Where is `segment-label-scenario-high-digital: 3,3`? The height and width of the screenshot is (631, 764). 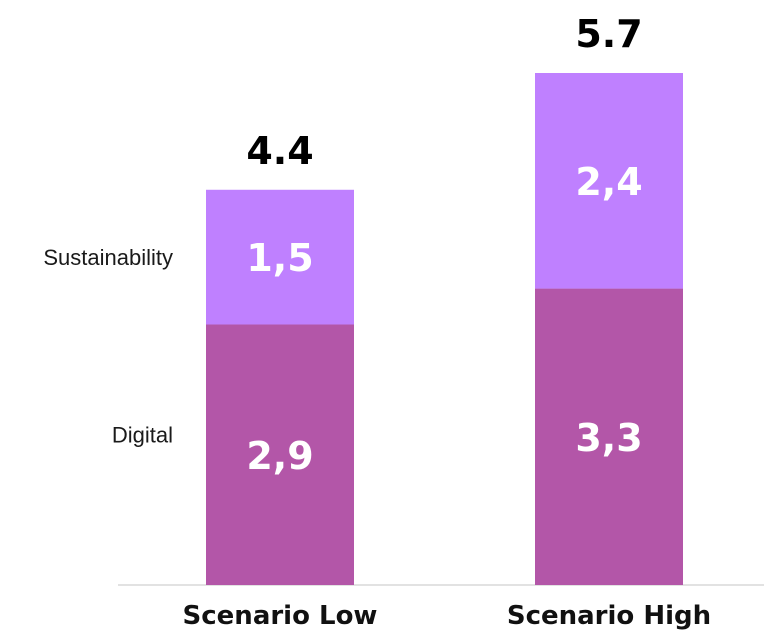
segment-label-scenario-high-digital: 3,3 is located at coordinates (608, 438).